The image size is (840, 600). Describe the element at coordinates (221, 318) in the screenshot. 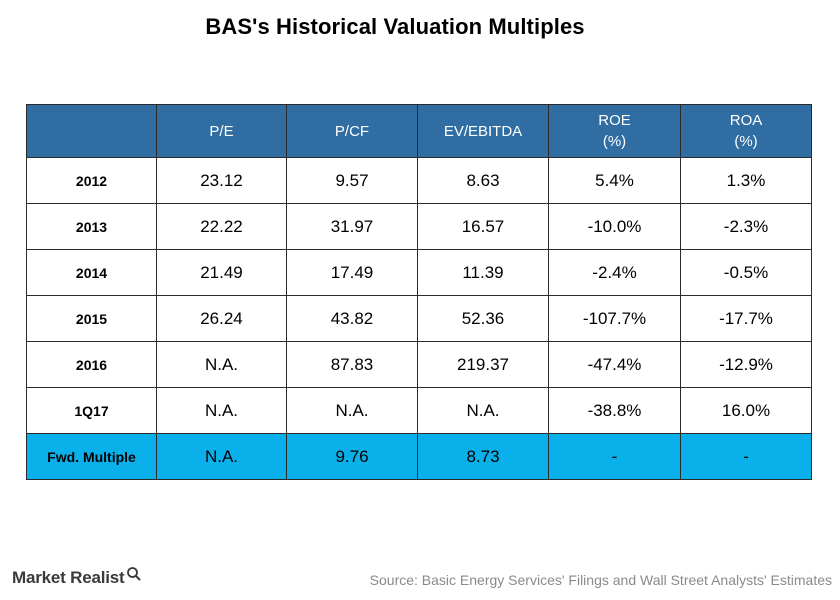

I see `cell-pe: 26.24` at that location.